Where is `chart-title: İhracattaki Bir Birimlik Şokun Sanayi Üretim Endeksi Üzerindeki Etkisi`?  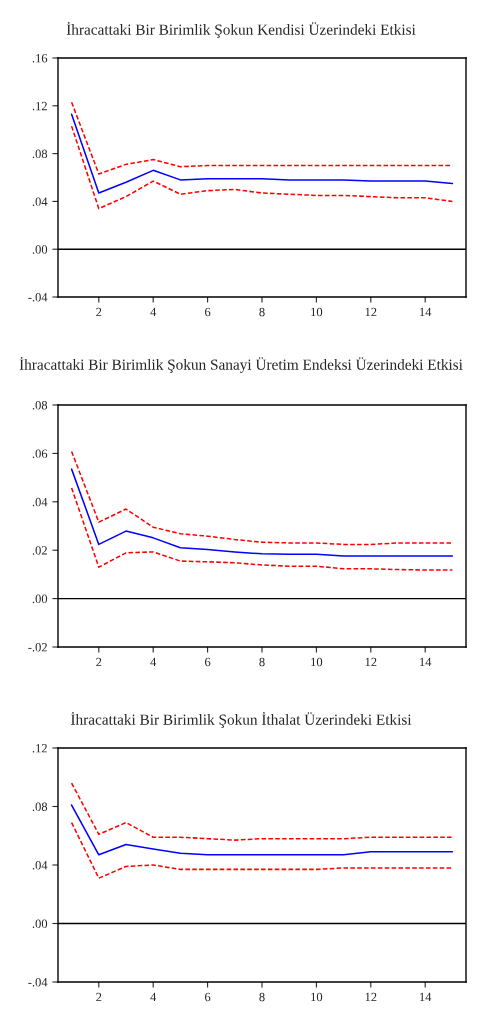
chart-title: İhracattaki Bir Birimlik Şokun Sanayi Üretim Endeksi Üzerindeki Etkisi is located at coordinates (241, 365).